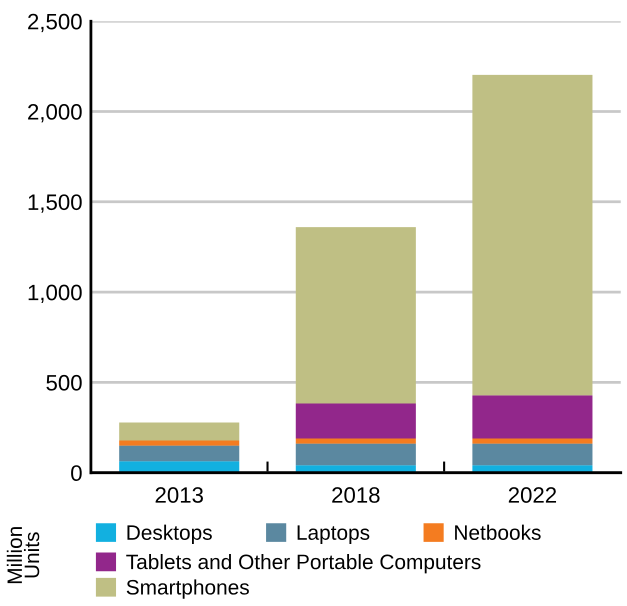 This screenshot has height=606, width=627. I want to click on legend-label: Netbooks, so click(498, 532).